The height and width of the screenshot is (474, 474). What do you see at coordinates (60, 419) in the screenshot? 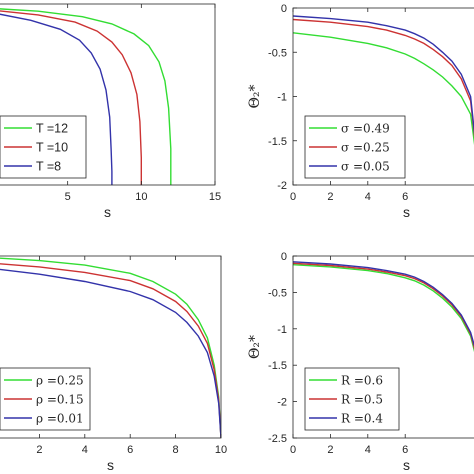
I see `legend-label: ρ =0.01` at bounding box center [60, 419].